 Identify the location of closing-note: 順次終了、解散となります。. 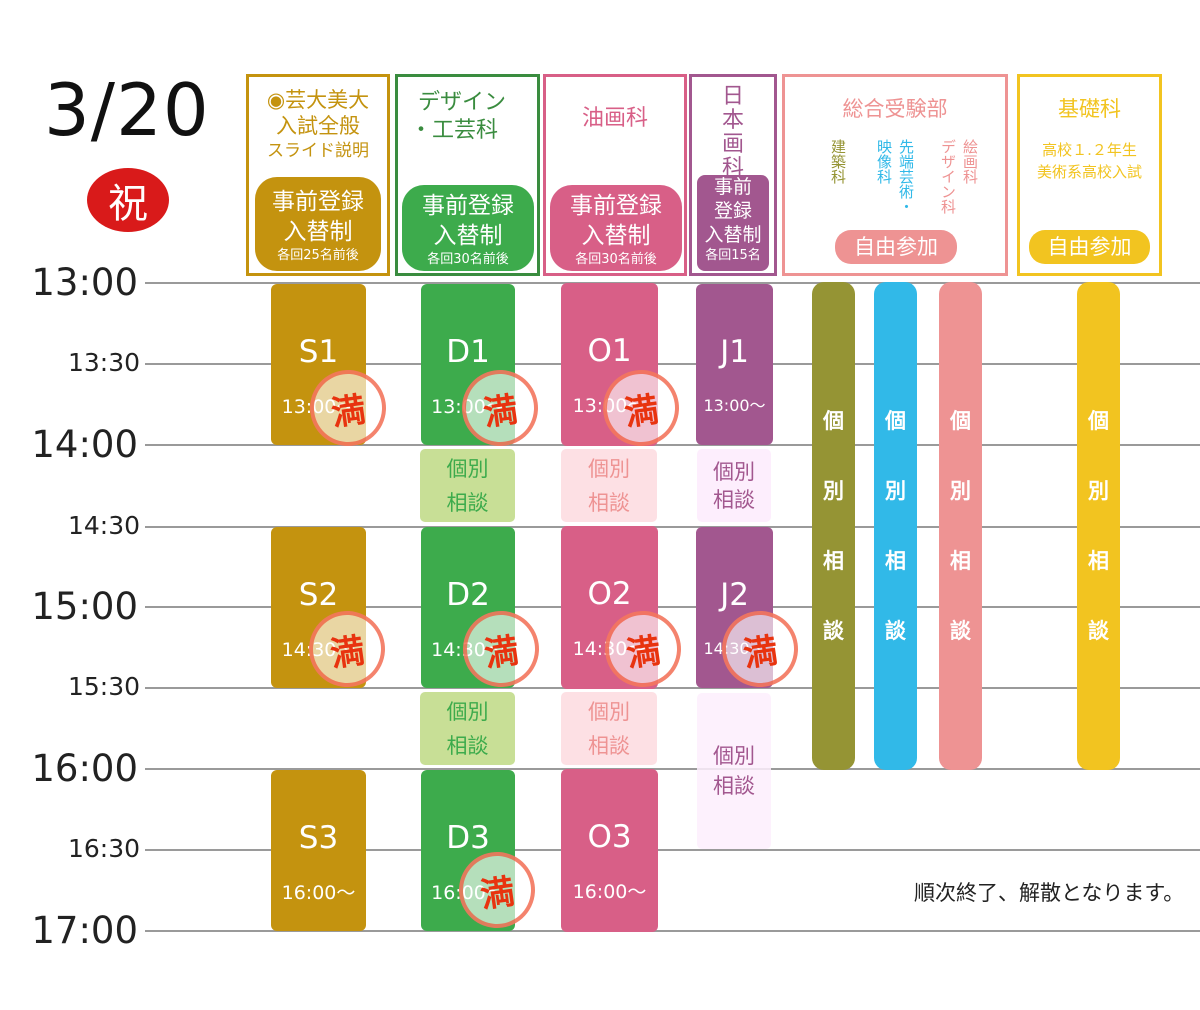
(1049, 893).